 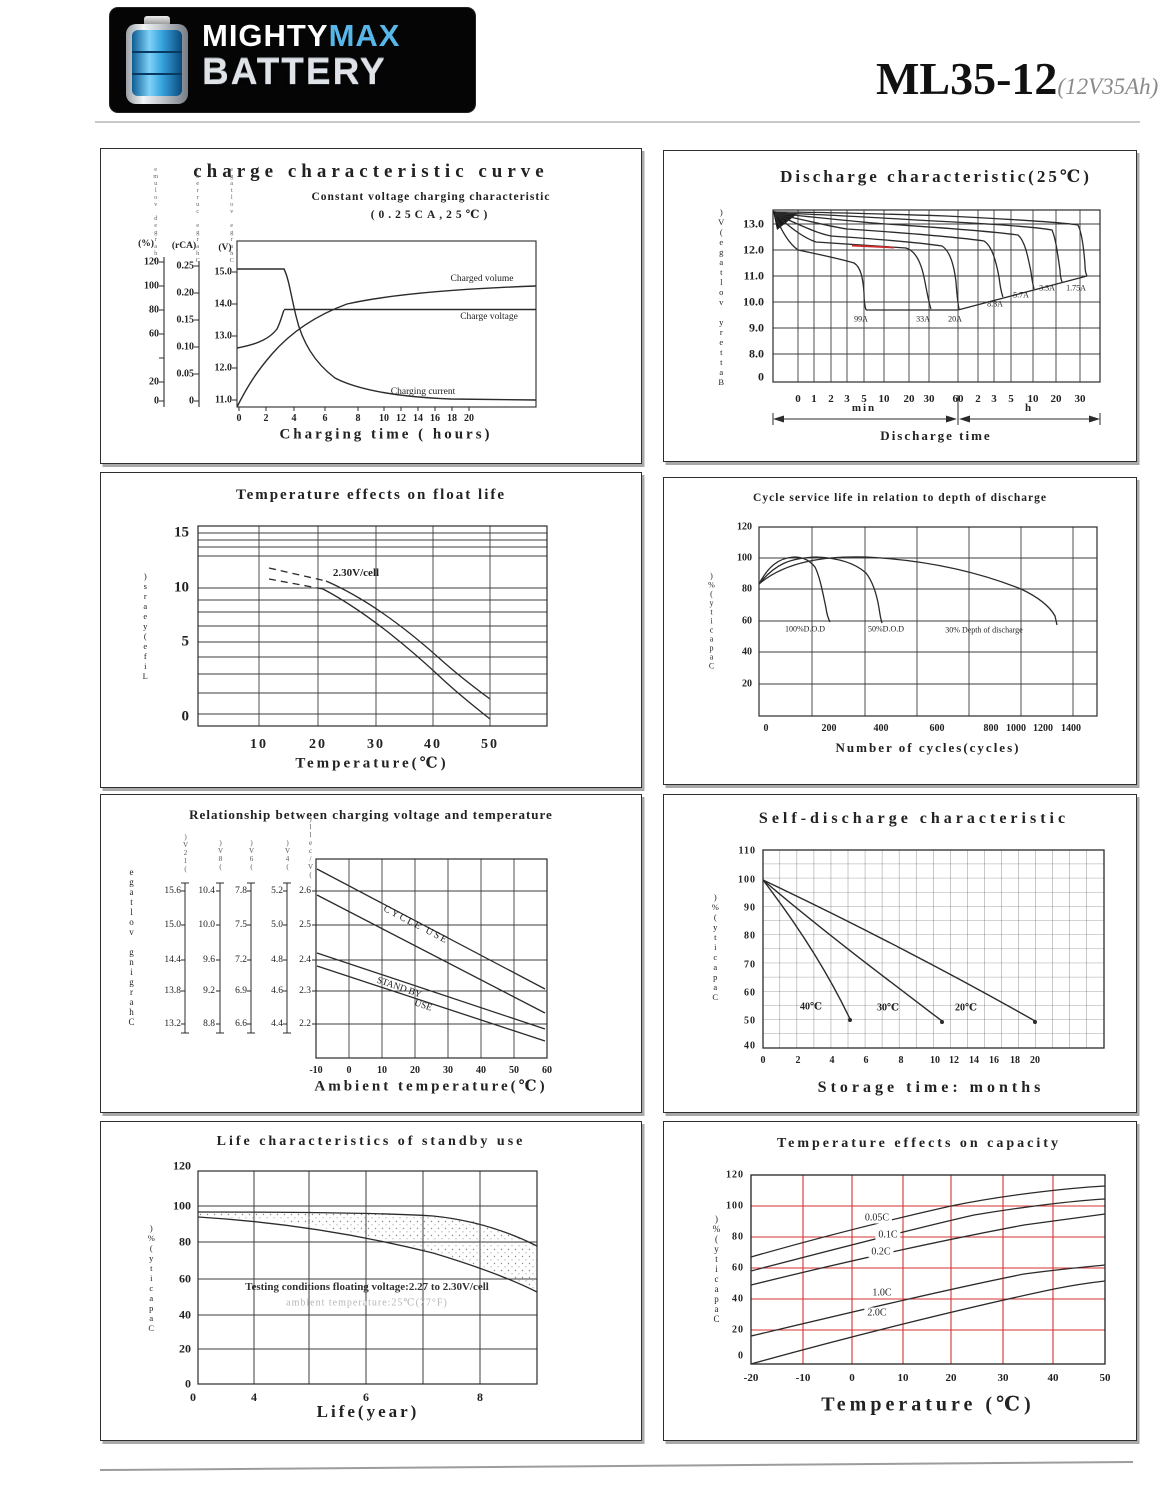 I want to click on float-life-plot, so click(x=372, y=626).